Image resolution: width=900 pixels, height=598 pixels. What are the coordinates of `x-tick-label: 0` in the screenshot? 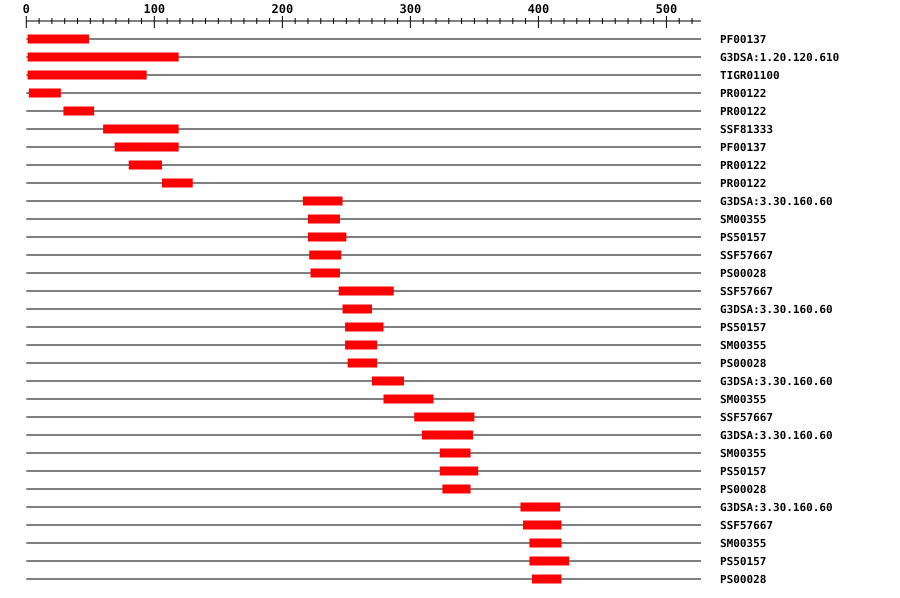 It's located at (26, 9).